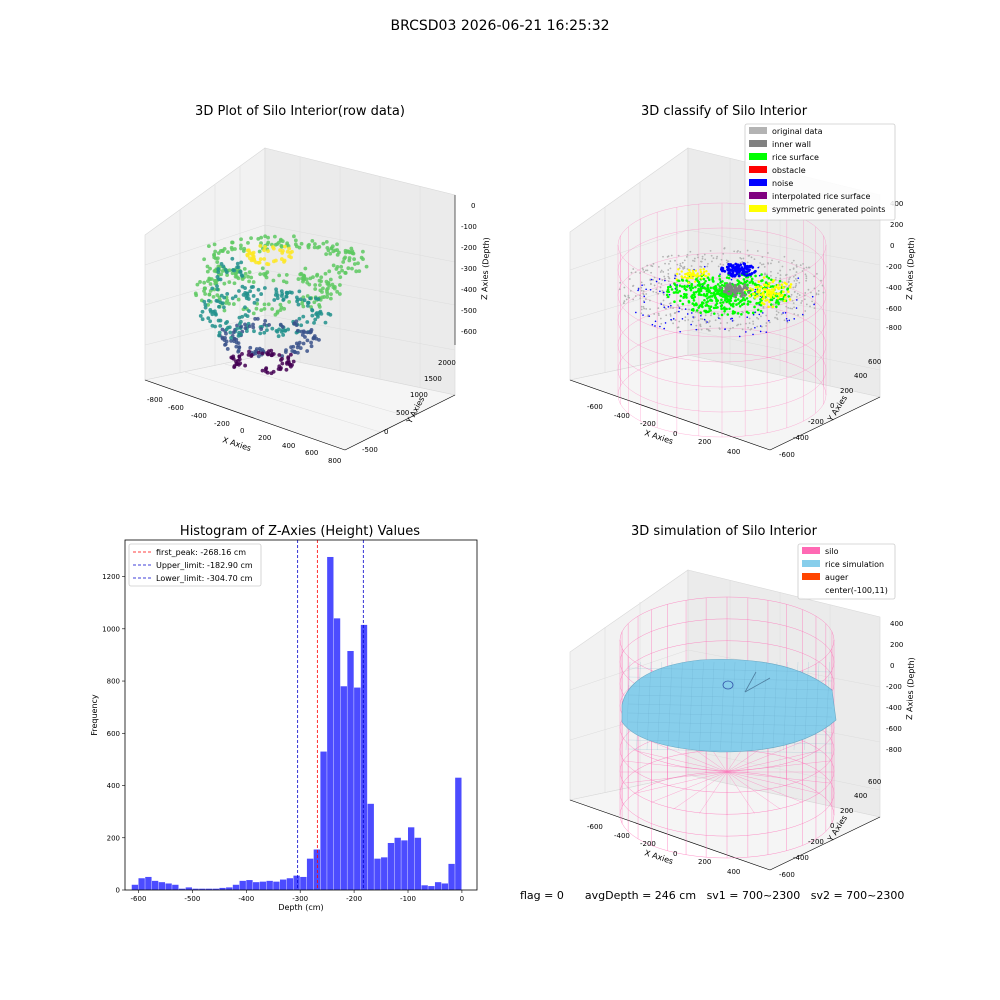  Describe the element at coordinates (811, 576) in the screenshot. I see `legend-swatch` at that location.